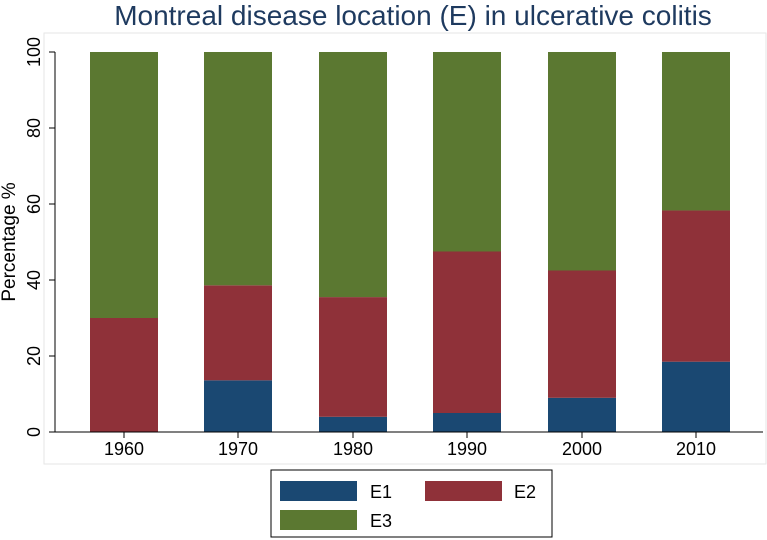  What do you see at coordinates (34, 280) in the screenshot?
I see `y-tick-label-40: 40` at bounding box center [34, 280].